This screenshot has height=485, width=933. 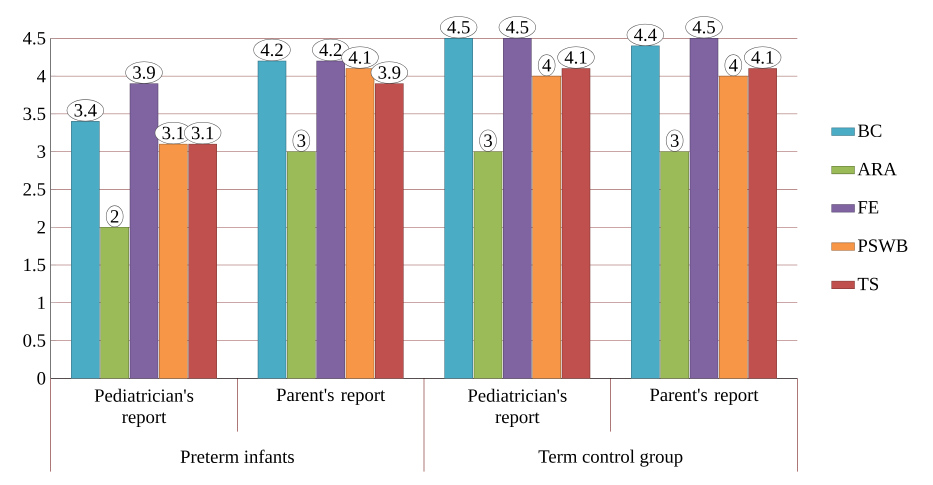 I want to click on y-tick-label: 4, so click(x=41, y=76).